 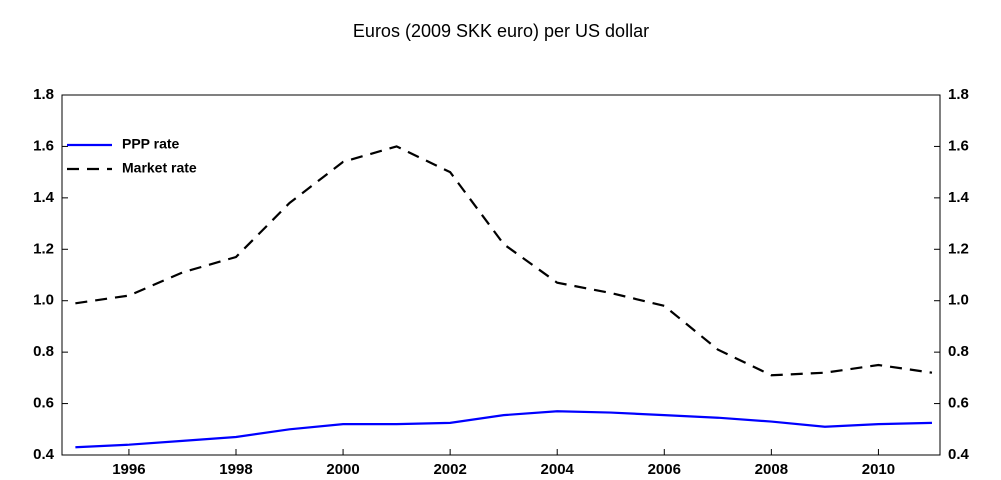 What do you see at coordinates (342, 469) in the screenshot?
I see `x-tick-label: 2000` at bounding box center [342, 469].